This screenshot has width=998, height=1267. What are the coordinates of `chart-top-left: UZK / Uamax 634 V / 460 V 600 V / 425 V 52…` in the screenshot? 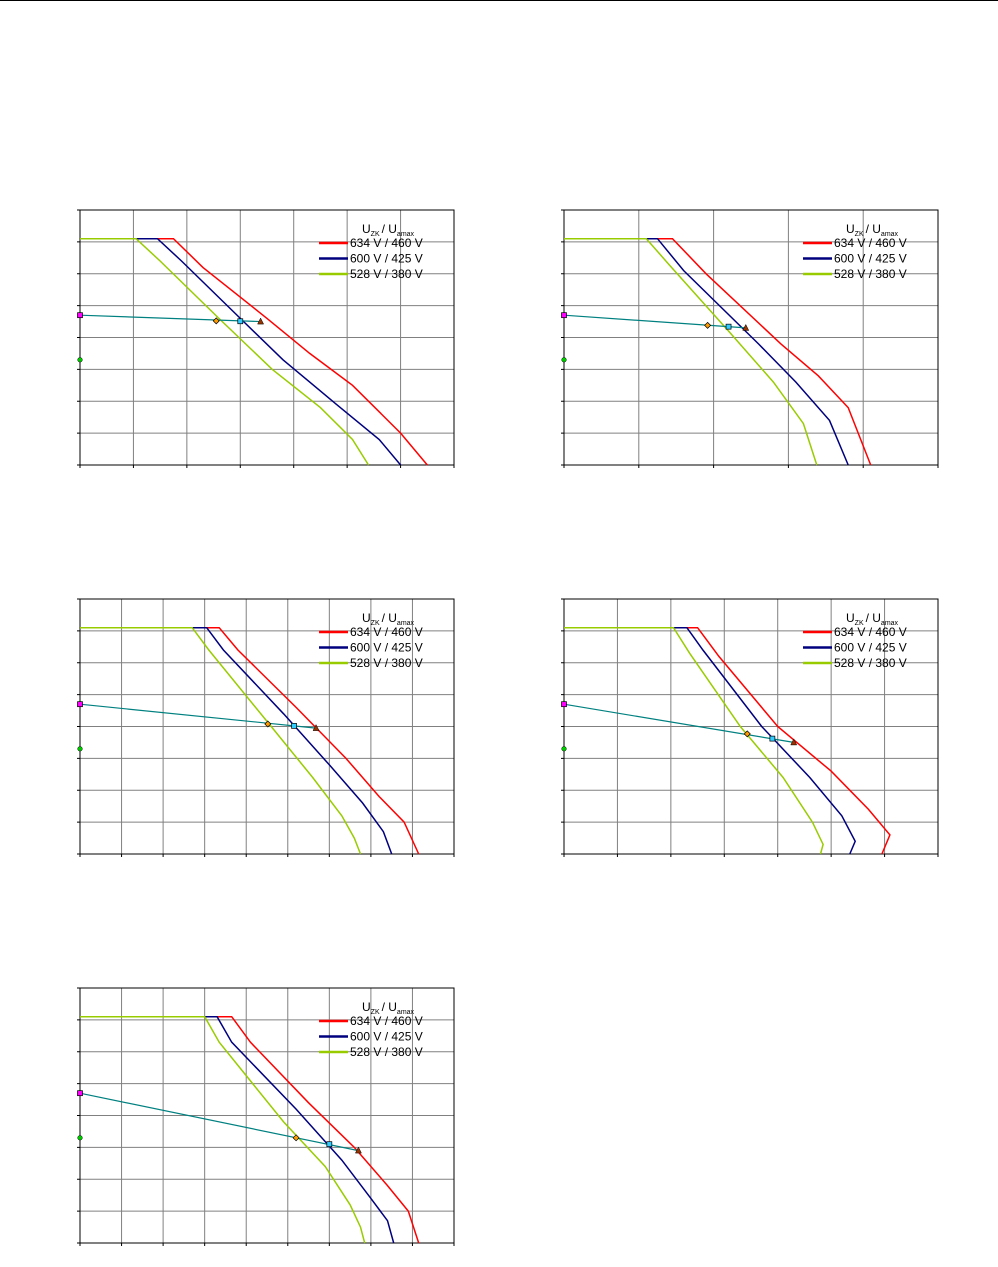 It's located at (266, 338).